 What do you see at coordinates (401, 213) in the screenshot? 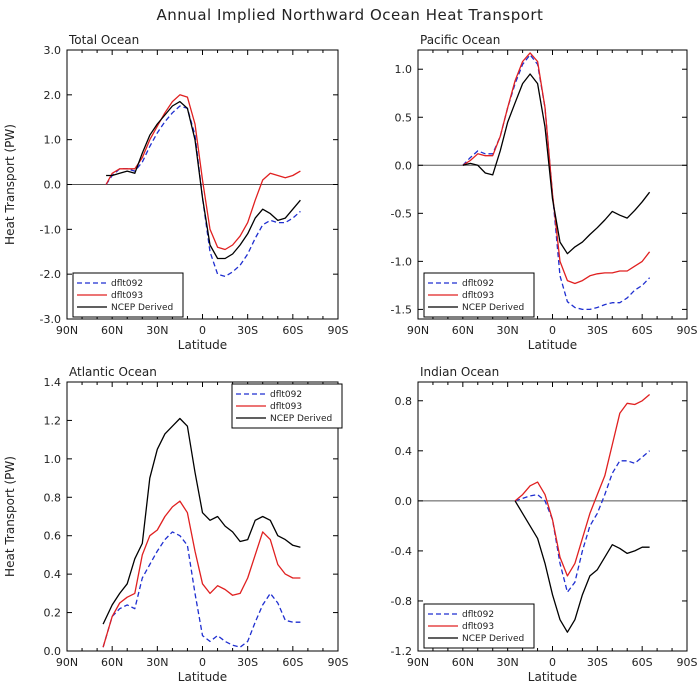
I see `y-tick-label: -0.5` at bounding box center [401, 213].